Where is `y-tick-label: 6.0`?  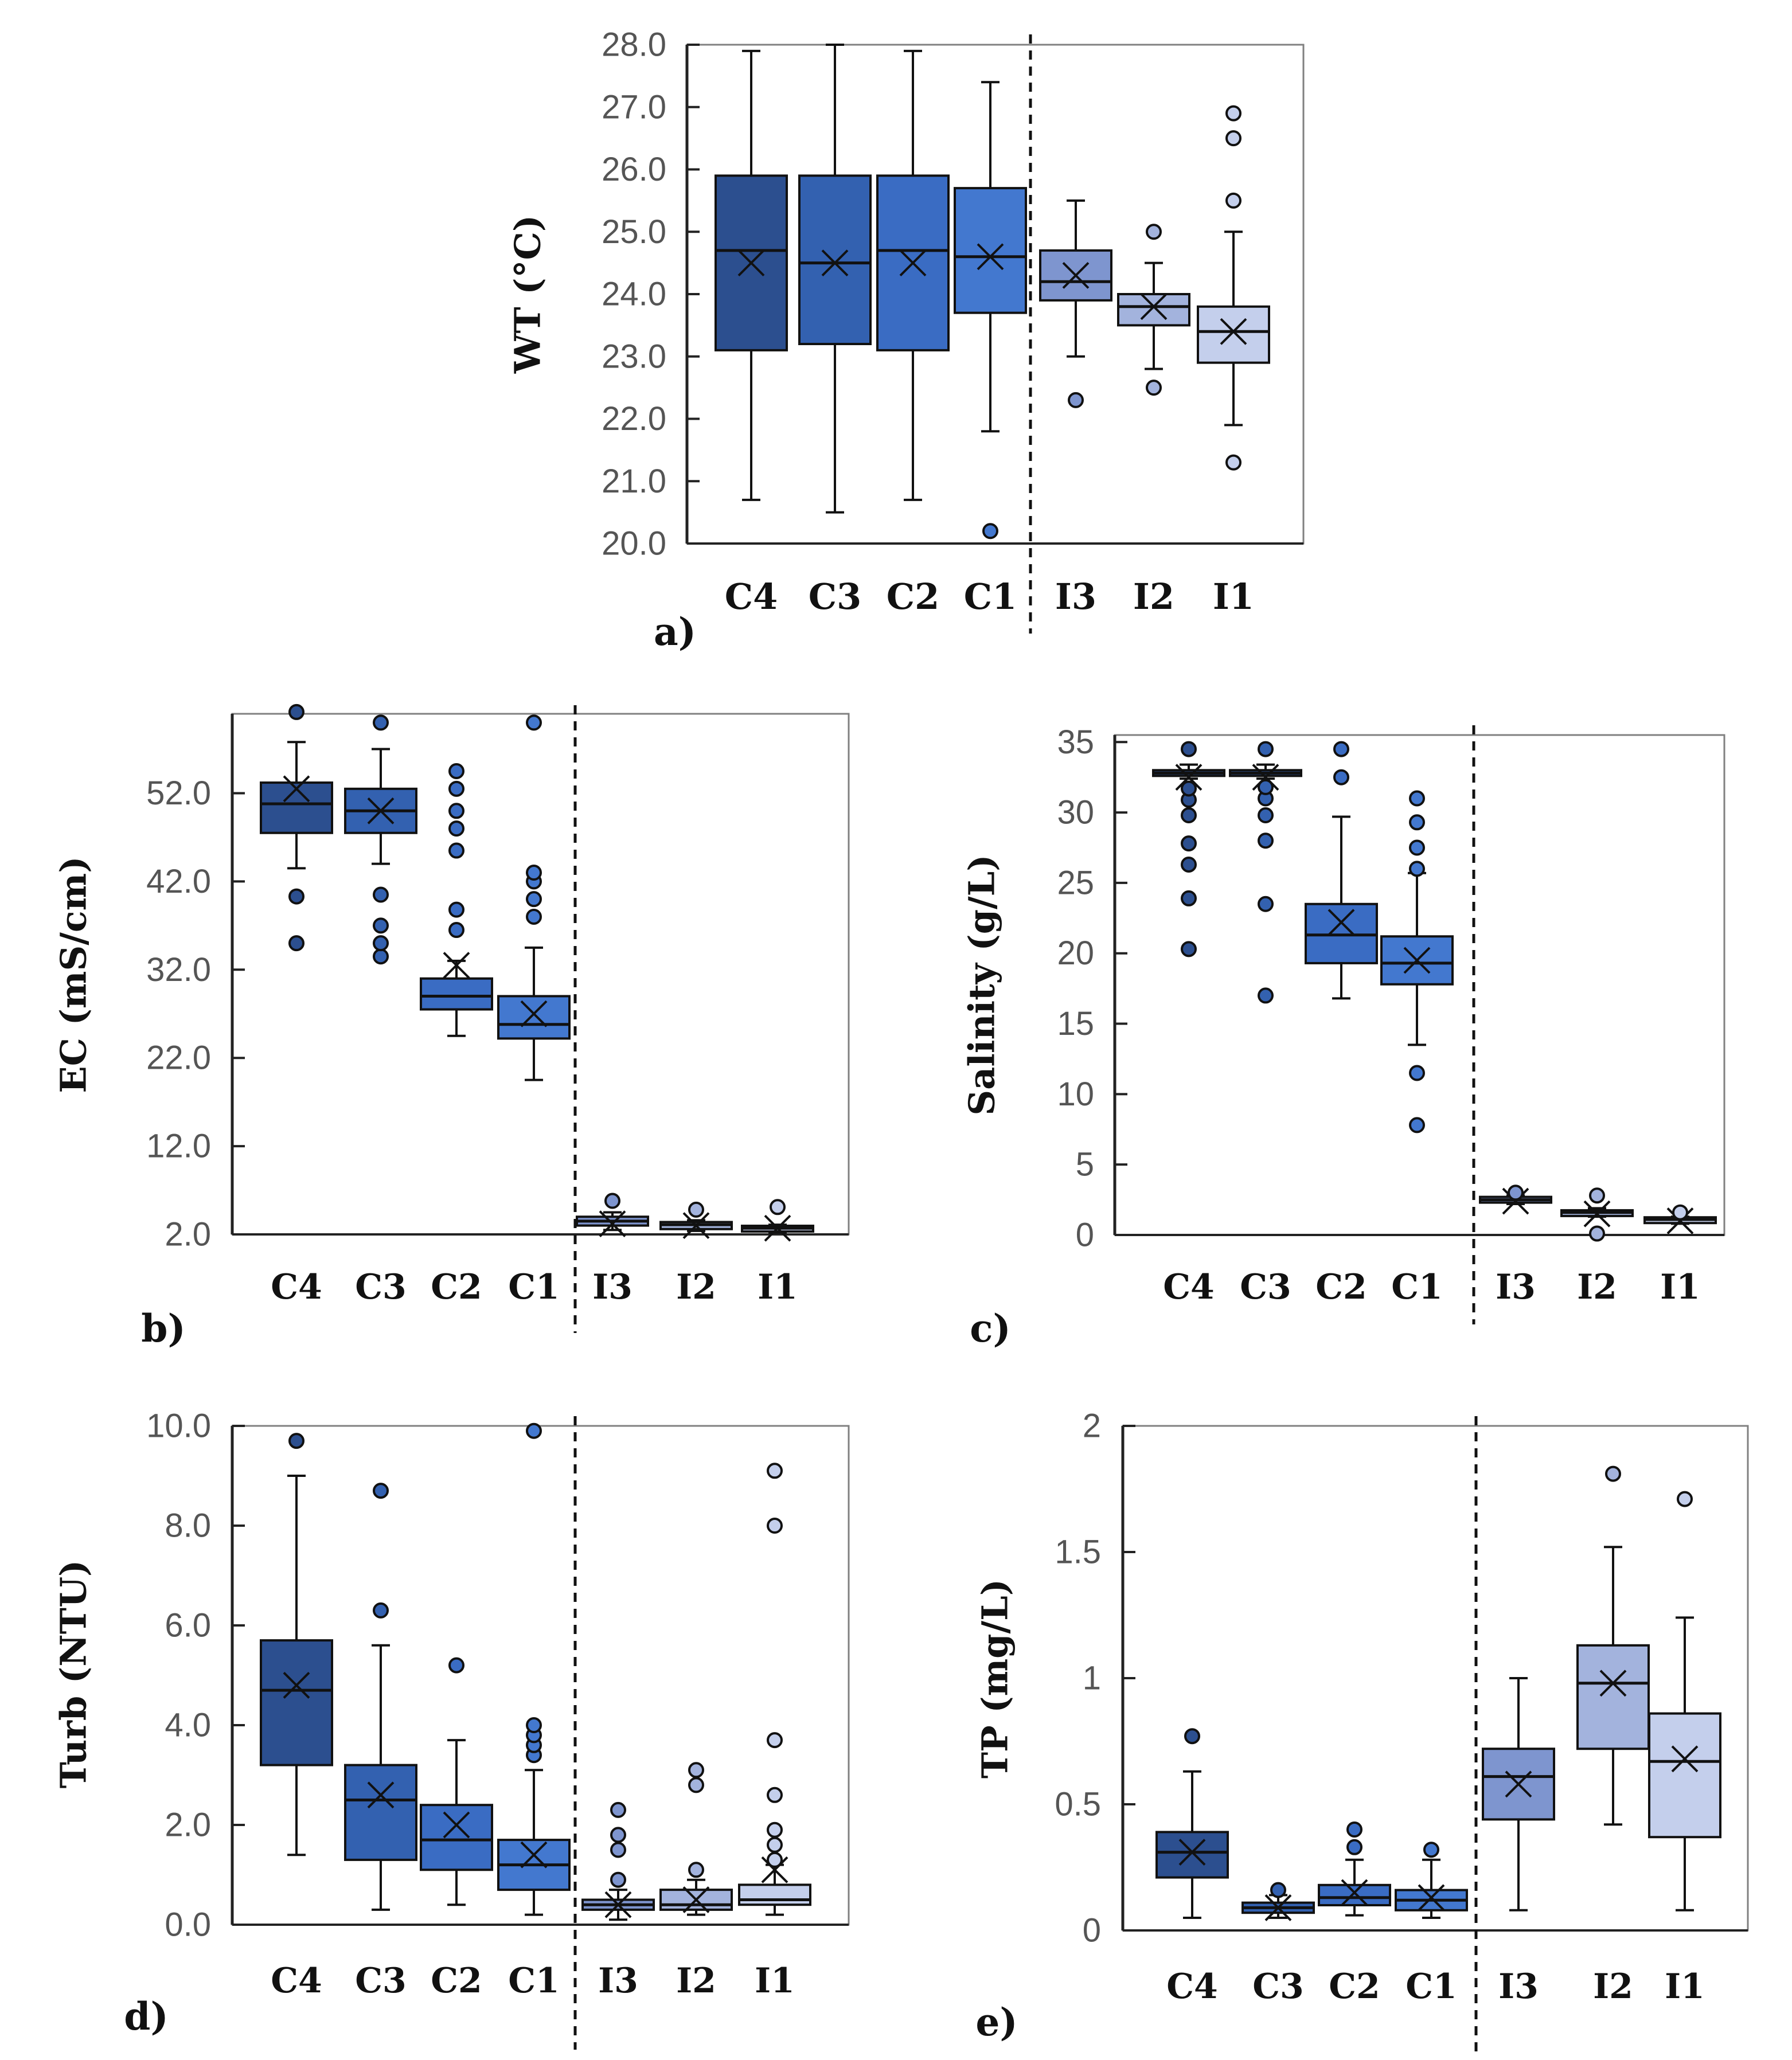
y-tick-label: 6.0 is located at coordinates (188, 1625).